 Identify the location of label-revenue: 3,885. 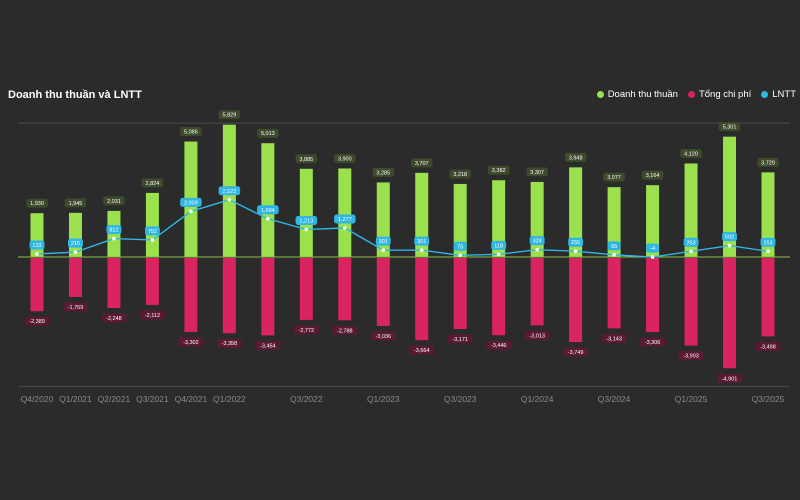
(306, 160).